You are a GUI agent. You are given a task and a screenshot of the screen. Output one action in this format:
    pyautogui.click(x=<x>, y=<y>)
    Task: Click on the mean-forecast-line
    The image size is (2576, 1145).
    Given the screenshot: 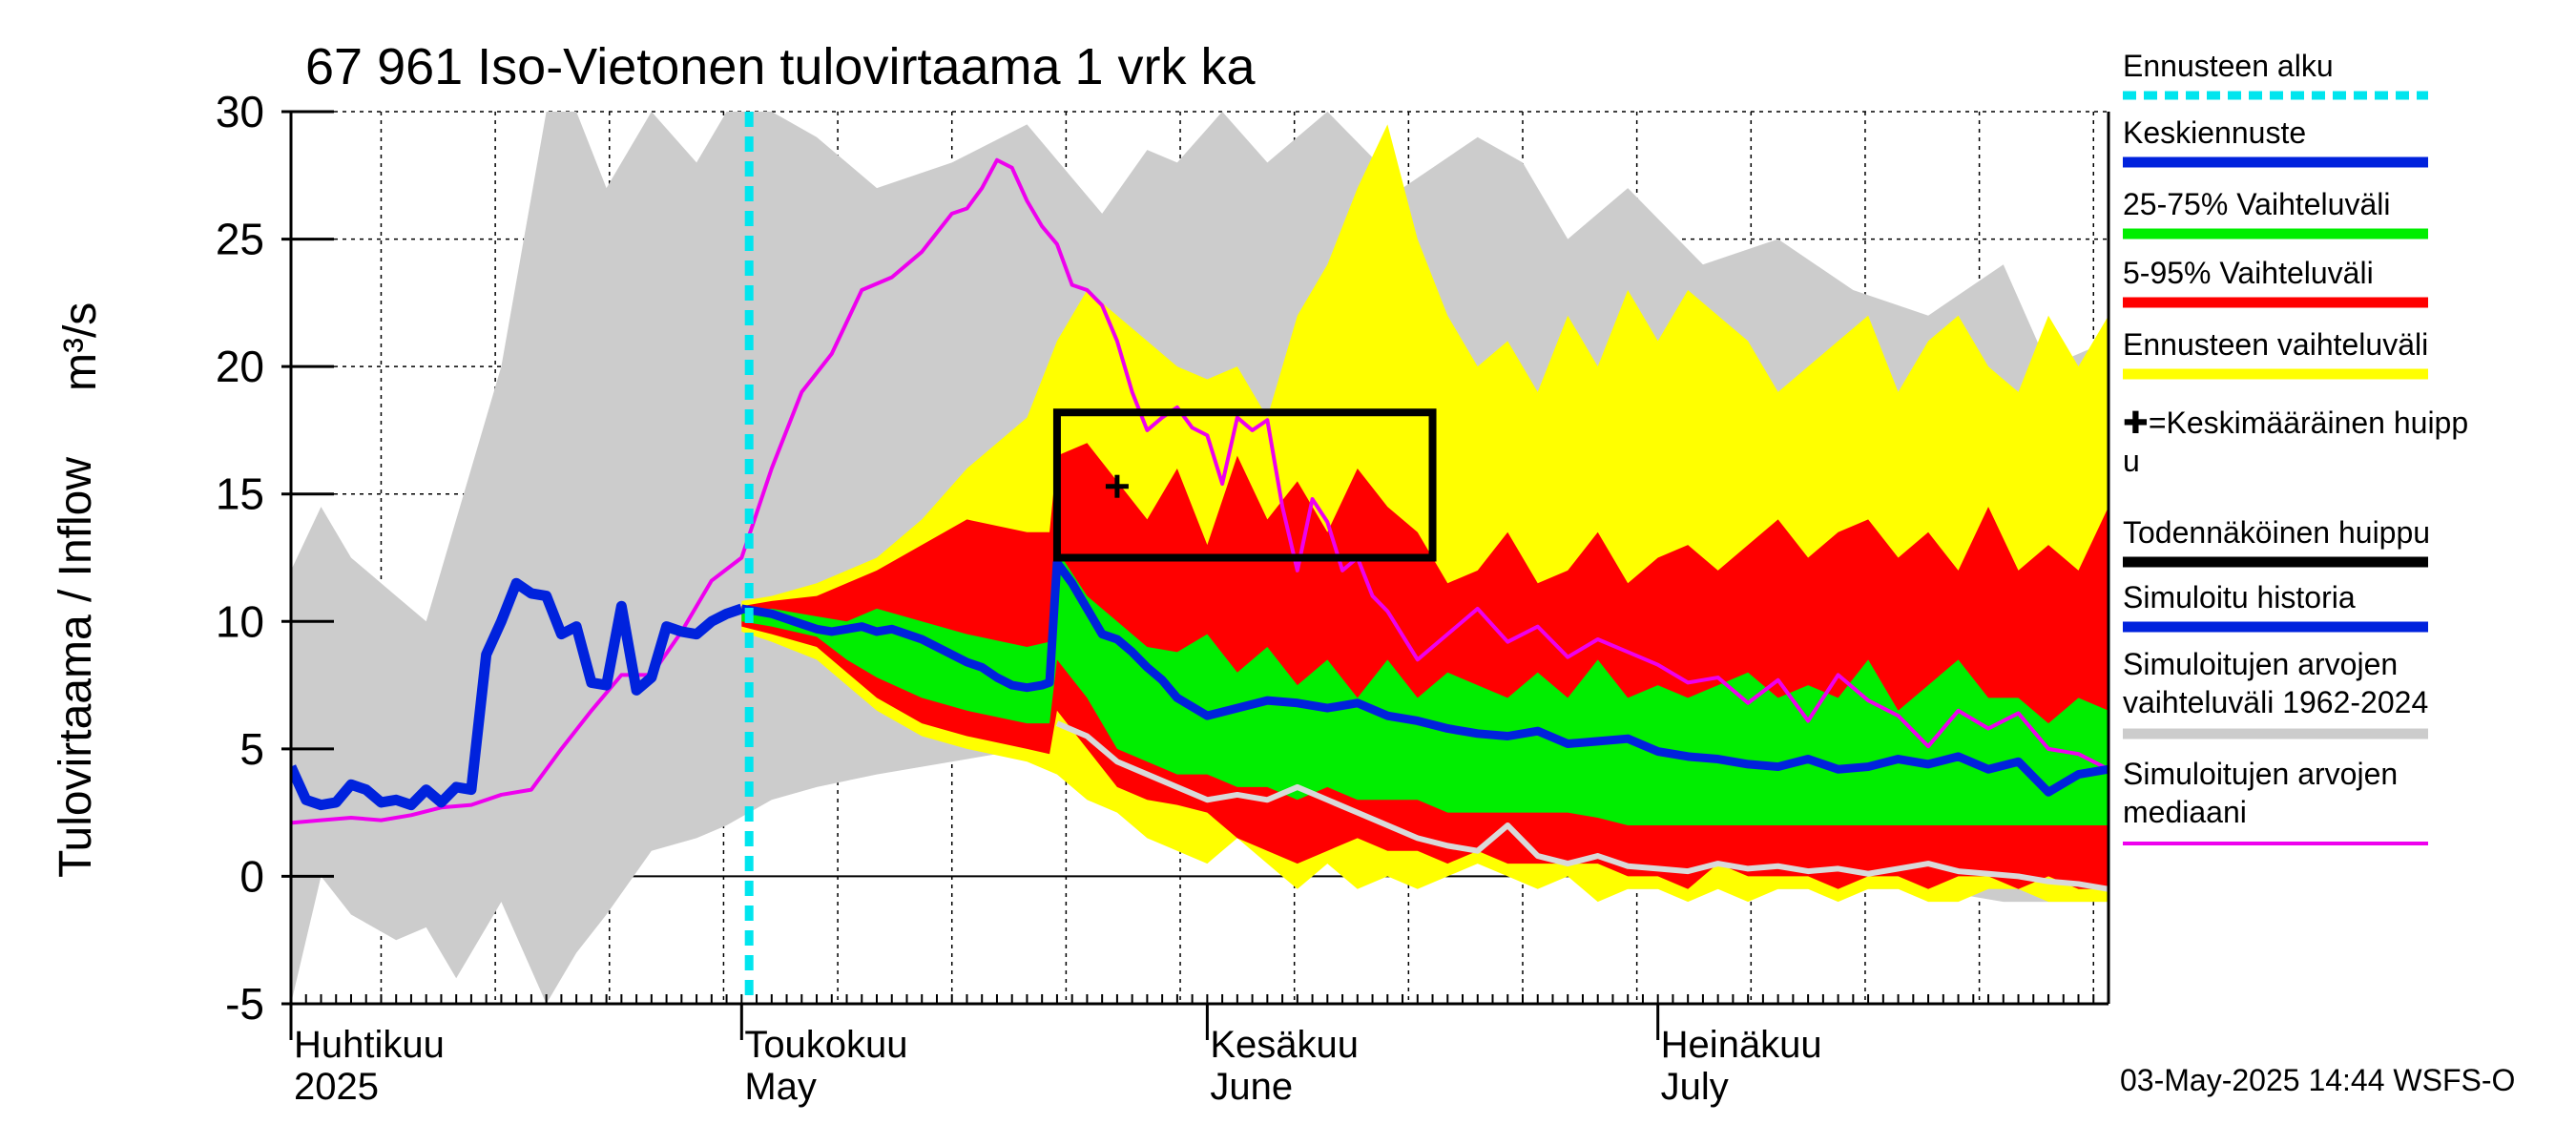 What is the action you would take?
    pyautogui.click(x=1424, y=678)
    